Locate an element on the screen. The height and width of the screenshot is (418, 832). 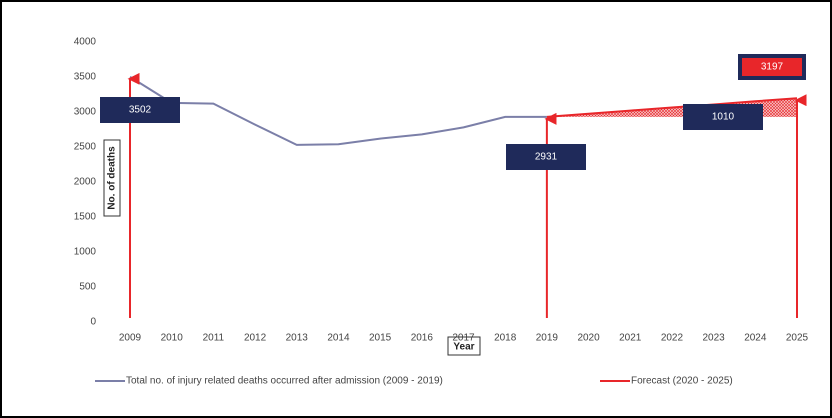
y-axis-label: No. of deaths is located at coordinates (112, 178).